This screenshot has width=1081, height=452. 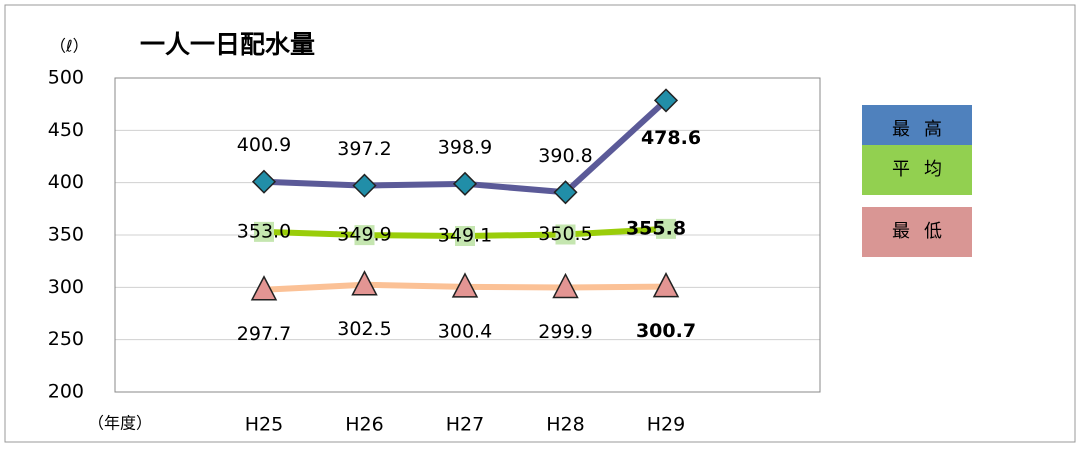 I want to click on x-tick-label: H27, so click(x=465, y=425).